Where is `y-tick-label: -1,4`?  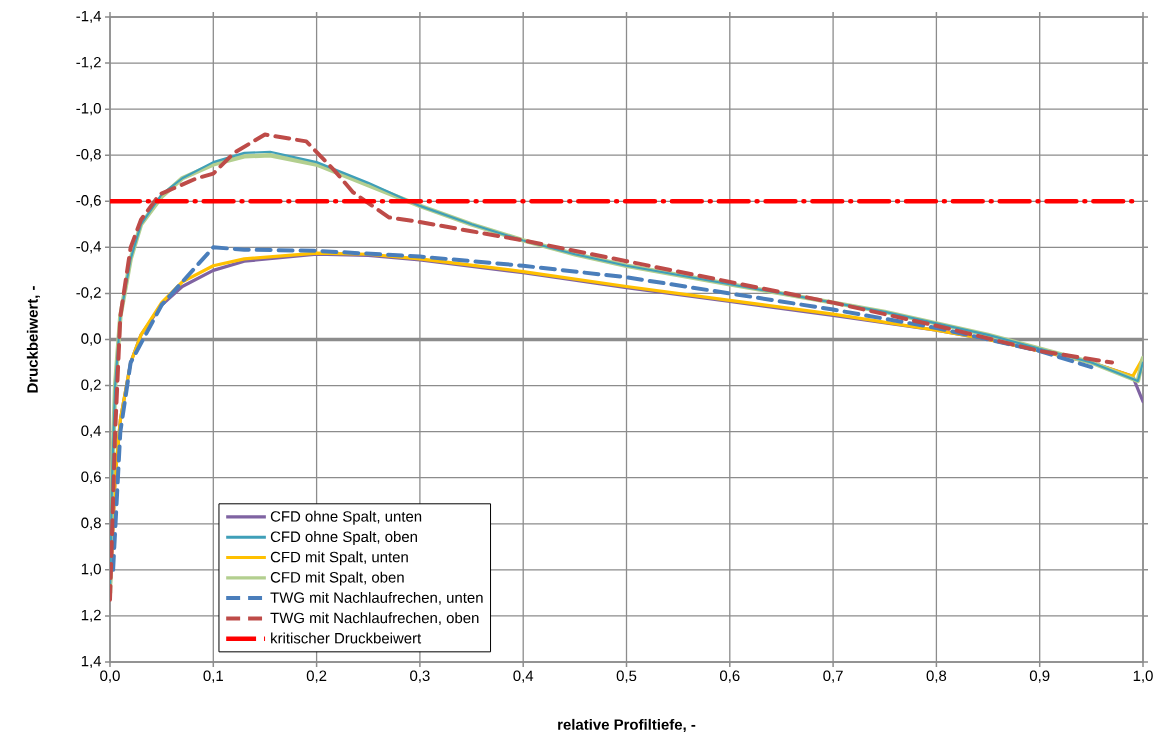
y-tick-label: -1,4 is located at coordinates (89, 17).